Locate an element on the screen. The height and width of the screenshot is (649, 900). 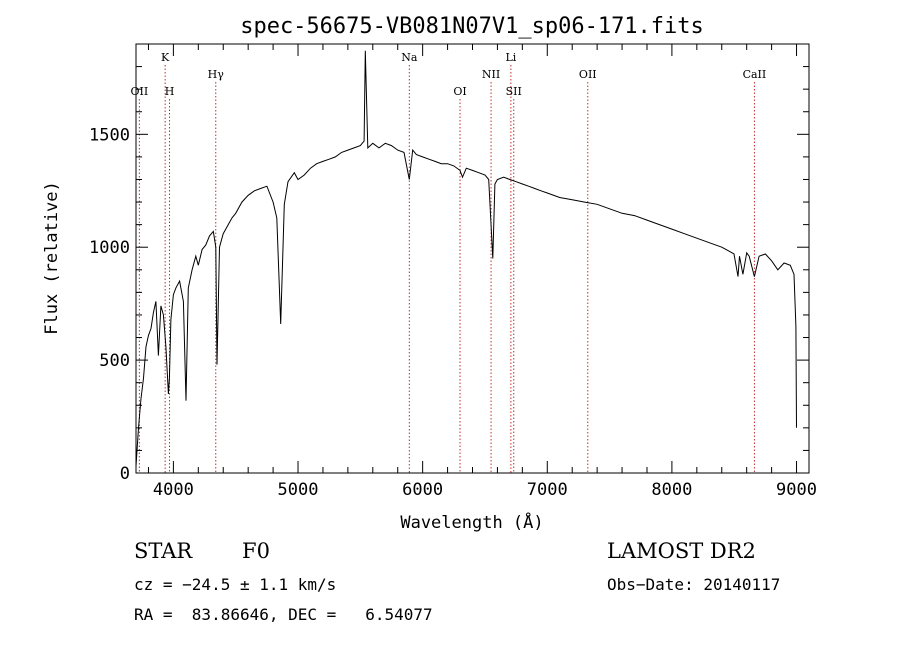
y-axis-label: Flux (relative) is located at coordinates (52, 258).